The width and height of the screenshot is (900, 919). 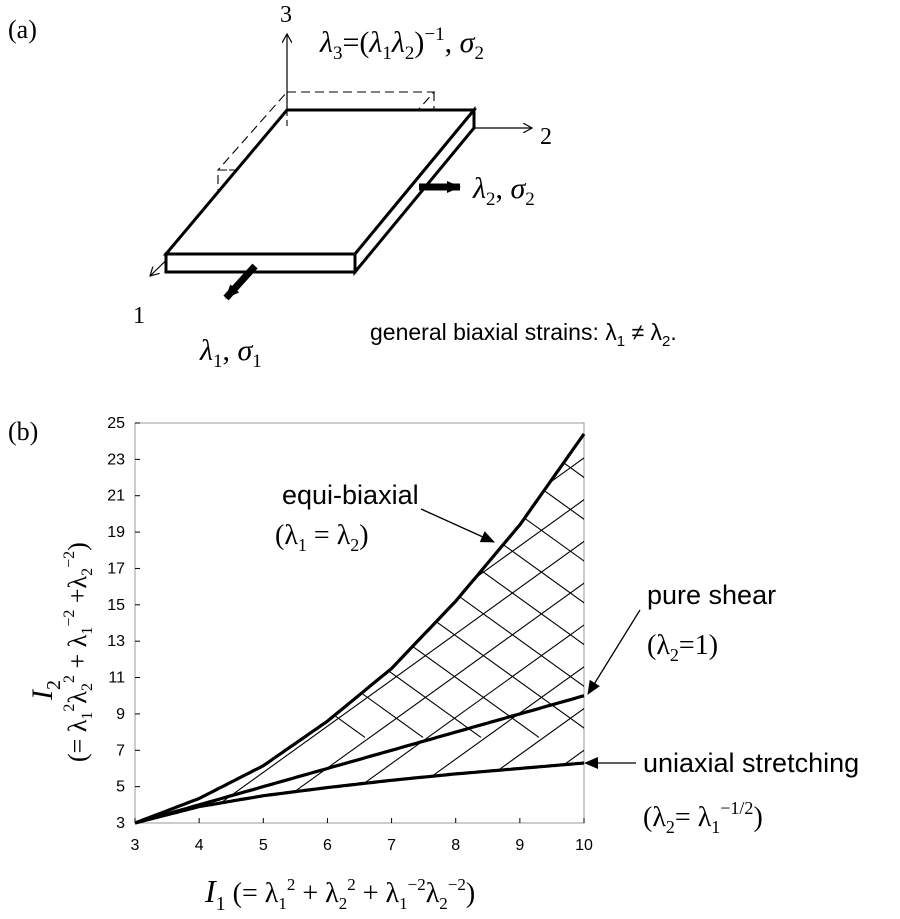 I want to click on axis-2-label: 2, so click(x=546, y=137).